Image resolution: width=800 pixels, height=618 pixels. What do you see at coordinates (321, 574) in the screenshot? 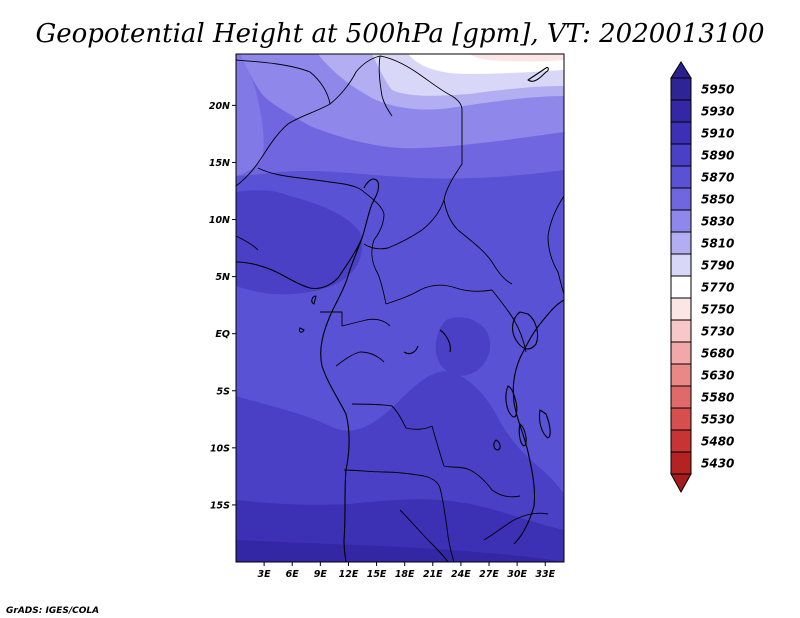
I see `lon-tick-label: 9E` at bounding box center [321, 574].